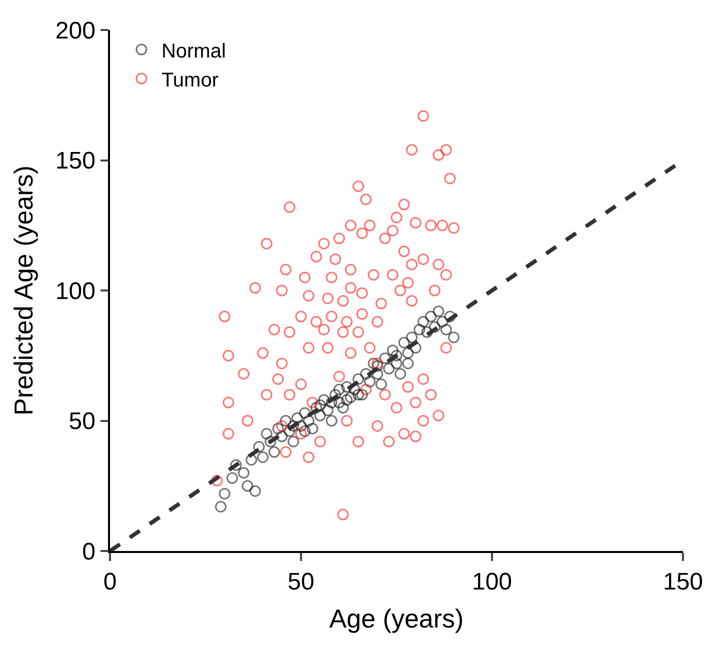 Image resolution: width=723 pixels, height=651 pixels. Describe the element at coordinates (301, 582) in the screenshot. I see `x-tick-label: 50` at that location.